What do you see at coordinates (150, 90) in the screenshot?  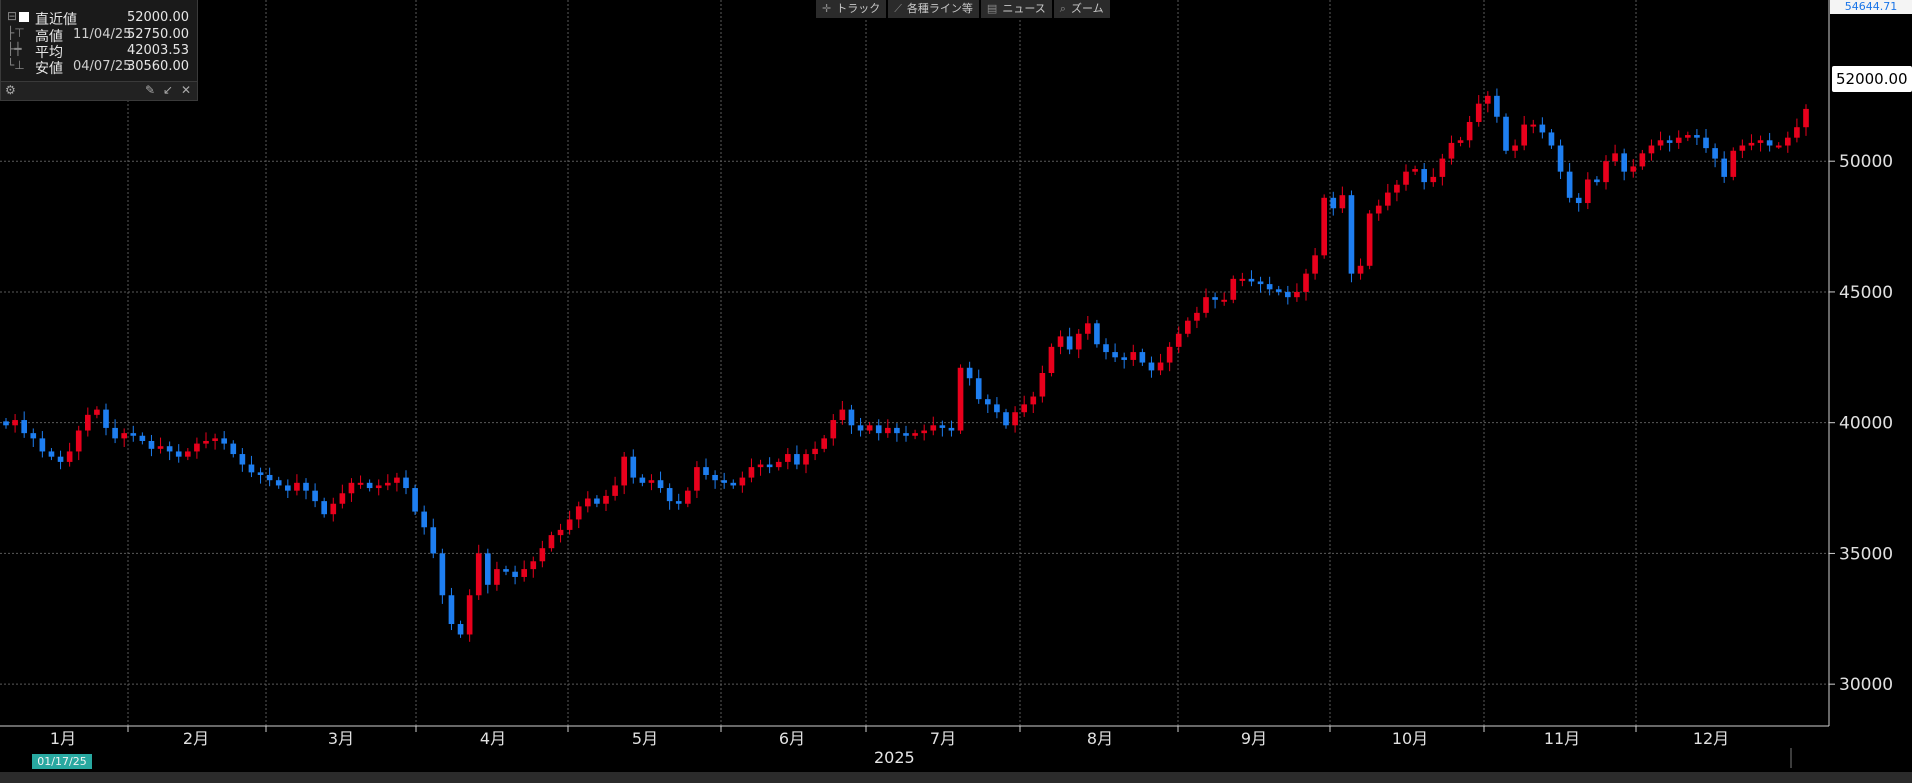 I see `pin-icon: ✎` at bounding box center [150, 90].